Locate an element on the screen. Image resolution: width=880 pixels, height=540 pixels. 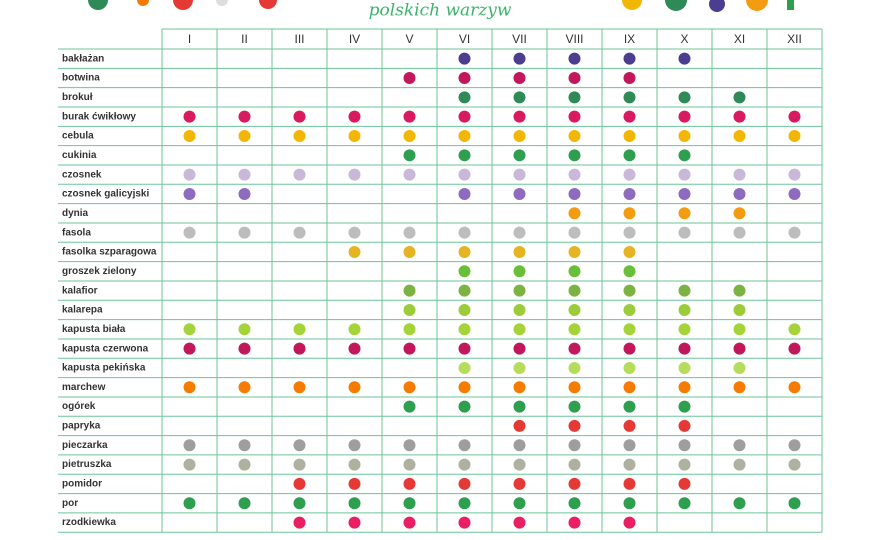
month-header: V is located at coordinates (409, 39).